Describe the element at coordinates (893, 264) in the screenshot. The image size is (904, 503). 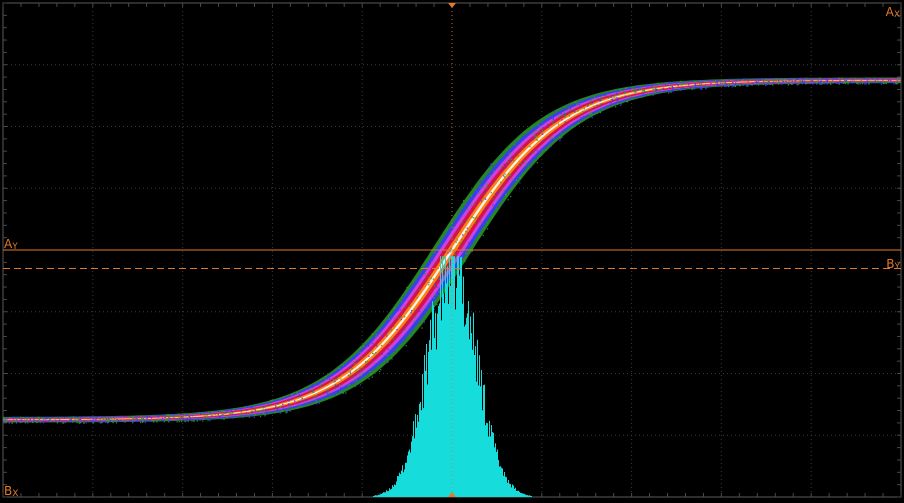
I see `cursor-by-label: BY` at that location.